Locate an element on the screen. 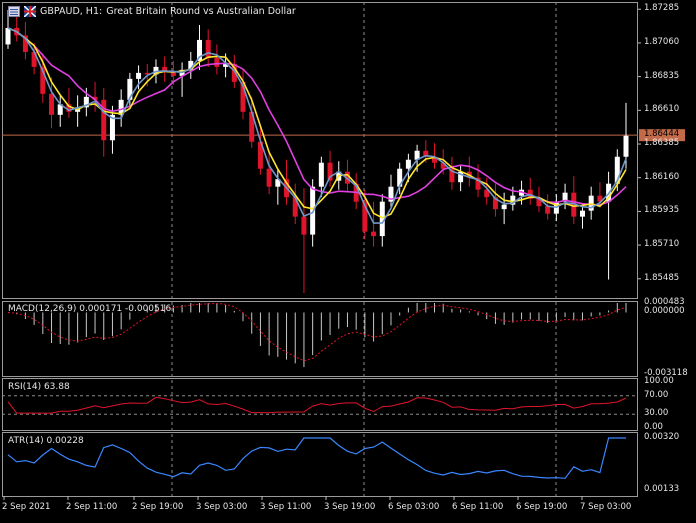 The width and height of the screenshot is (696, 523). price-tick-label: 1.87060 is located at coordinates (662, 41).